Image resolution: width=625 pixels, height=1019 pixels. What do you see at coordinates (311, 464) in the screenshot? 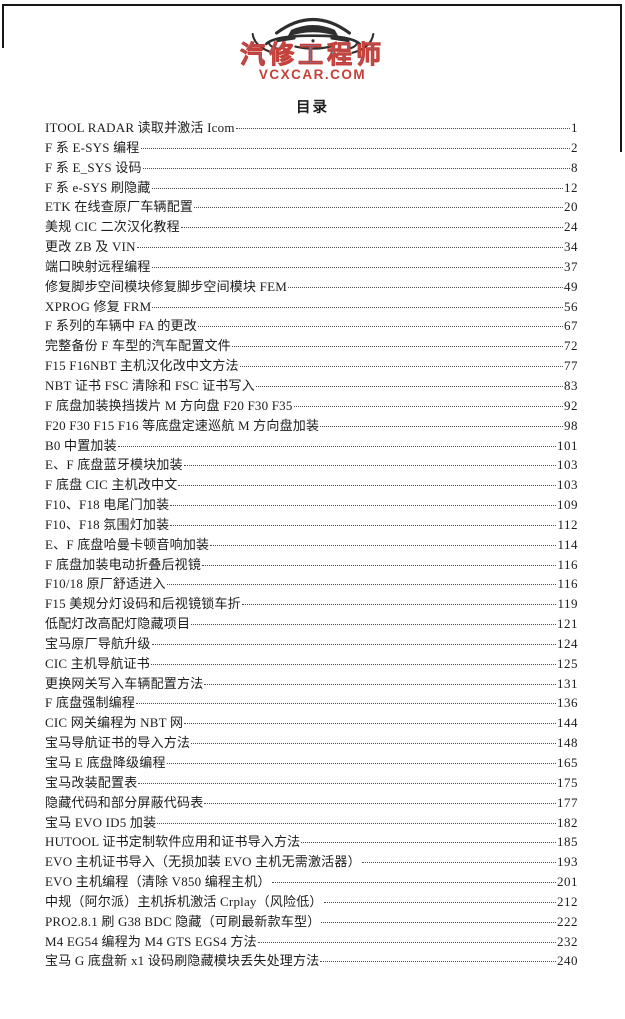
I see `toc-entry: E、F 底盘蓝牙模块加装 103` at bounding box center [311, 464].